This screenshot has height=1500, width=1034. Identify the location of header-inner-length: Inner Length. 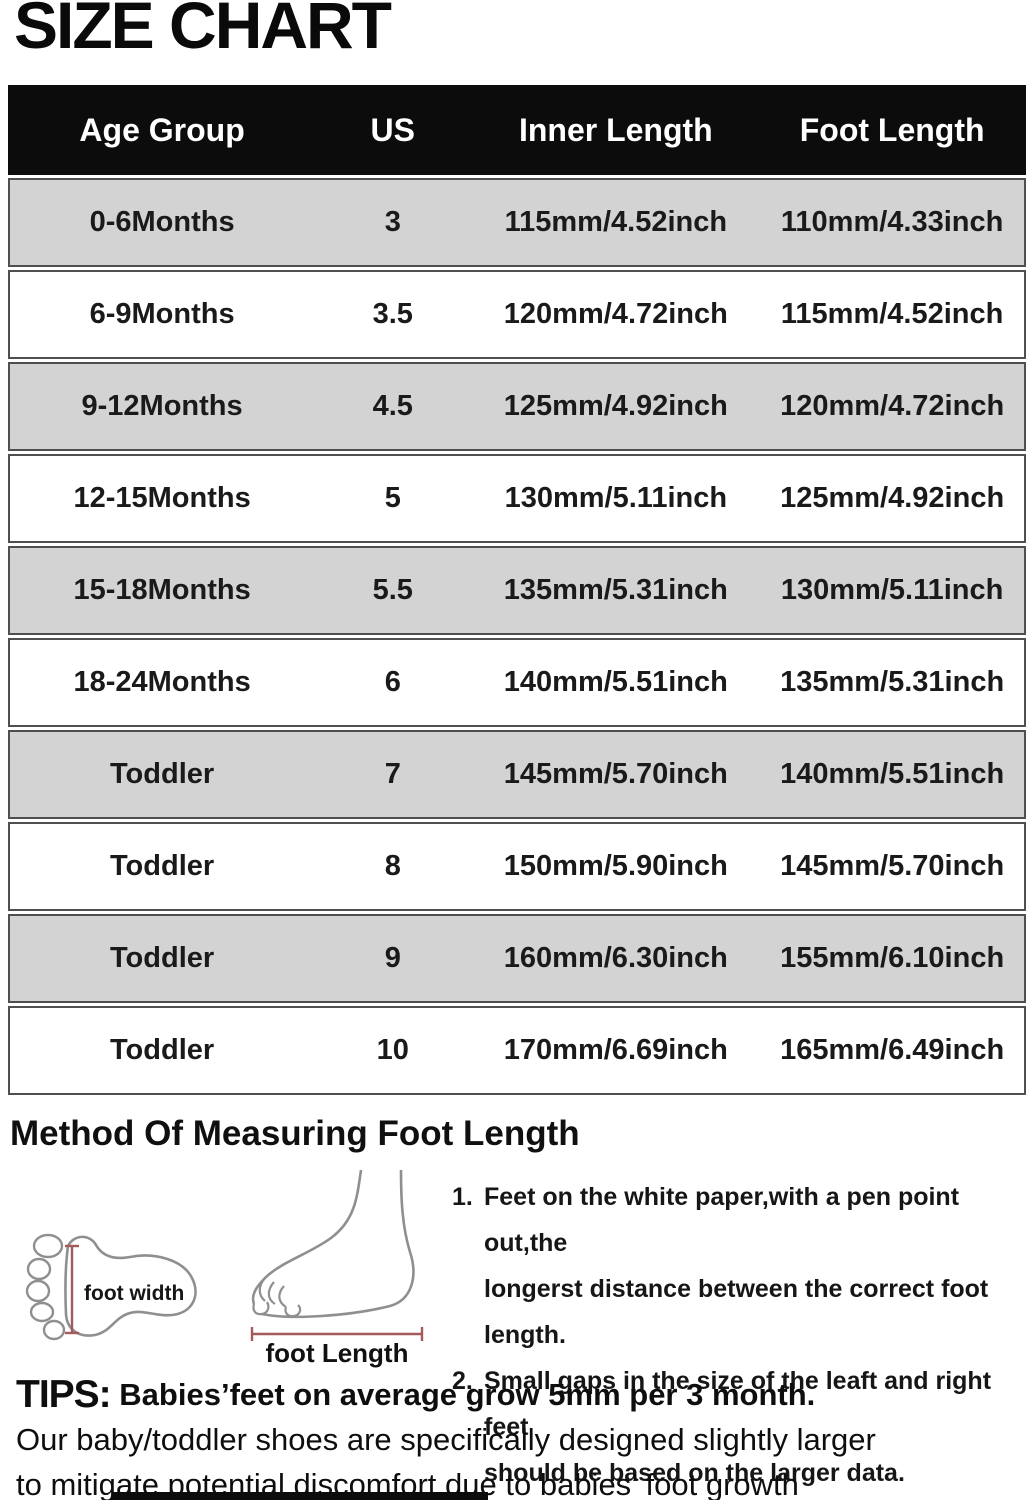
(615, 129).